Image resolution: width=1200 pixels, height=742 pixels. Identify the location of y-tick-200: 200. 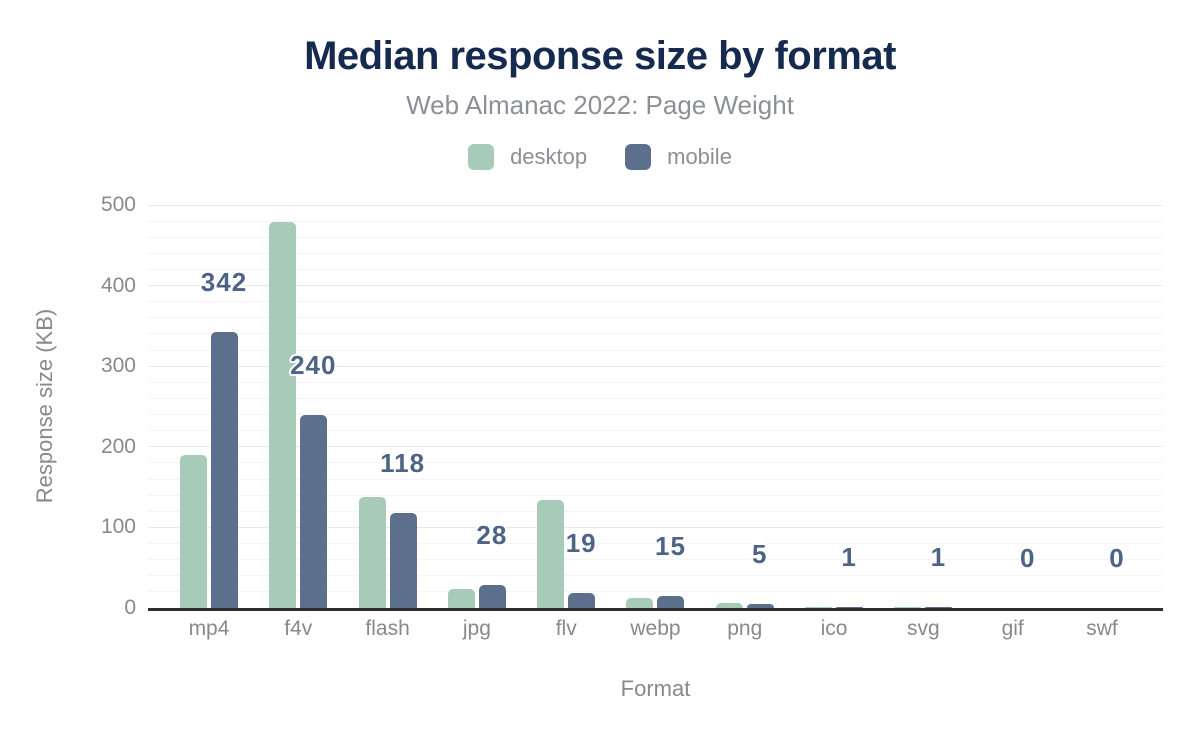
(118, 446).